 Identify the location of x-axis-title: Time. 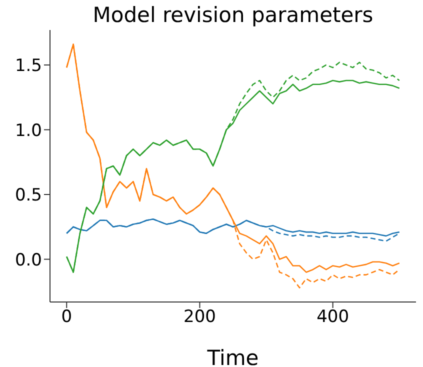
(232, 356).